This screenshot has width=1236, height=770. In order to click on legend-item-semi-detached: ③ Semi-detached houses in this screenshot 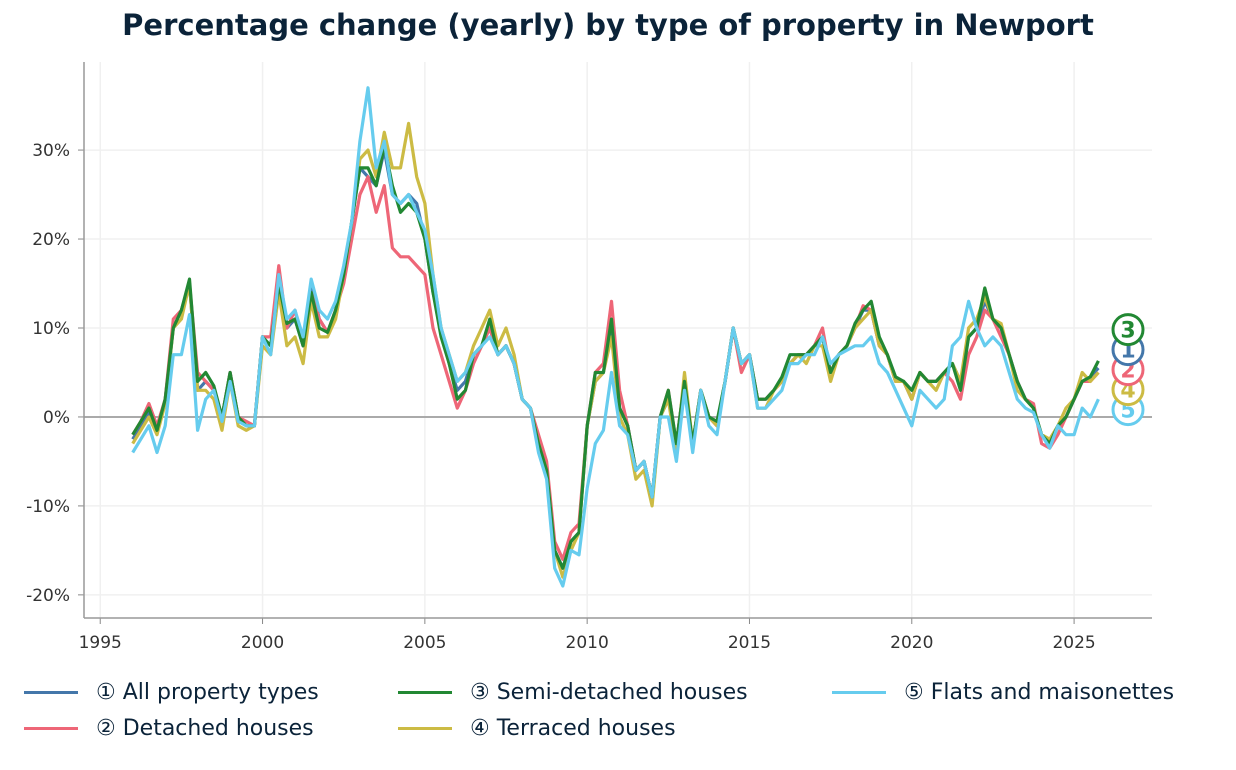, I will do `click(573, 692)`.